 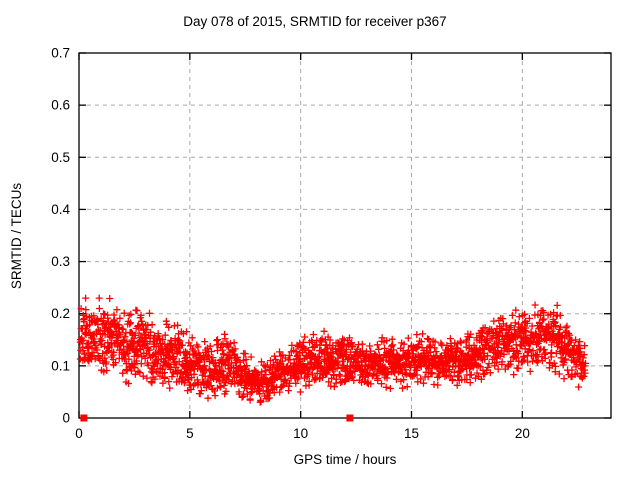 What do you see at coordinates (60, 105) in the screenshot?
I see `y-tick-label: 0.6` at bounding box center [60, 105].